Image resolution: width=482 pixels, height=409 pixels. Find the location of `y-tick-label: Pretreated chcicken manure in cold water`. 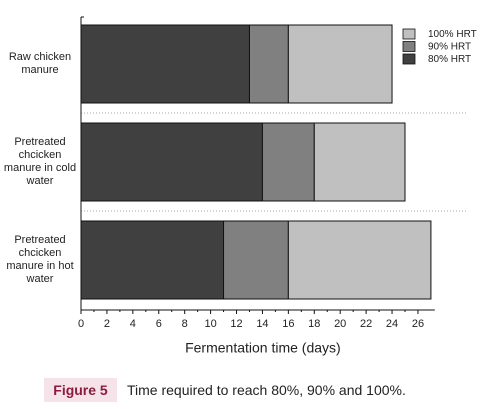

y-tick-label: Pretreated chcicken manure in cold water is located at coordinates (40, 161).